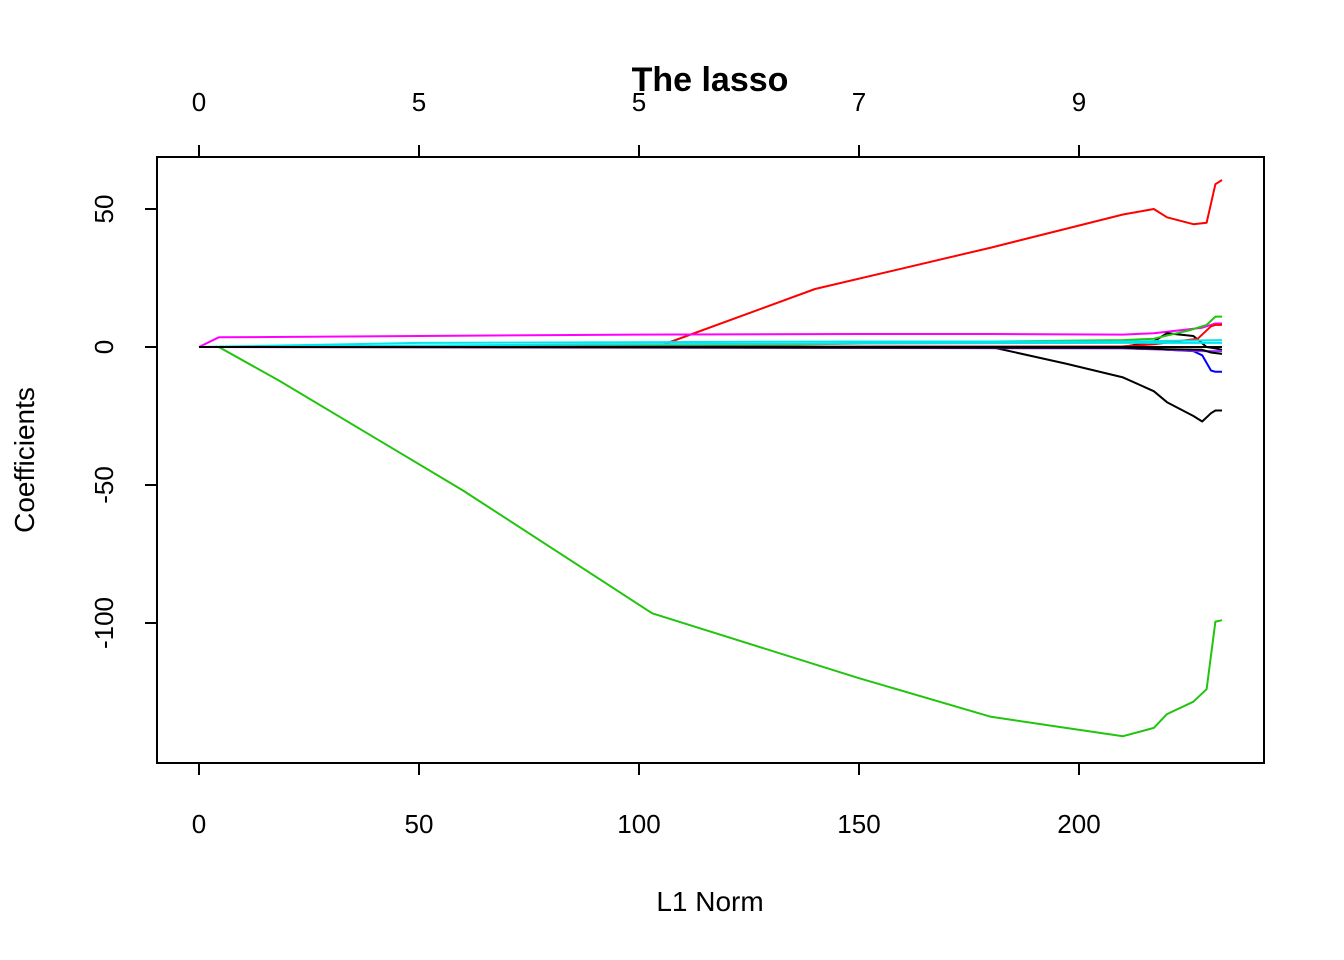 The width and height of the screenshot is (1344, 960). Describe the element at coordinates (1078, 824) in the screenshot. I see `x-tick-label: 200` at that location.